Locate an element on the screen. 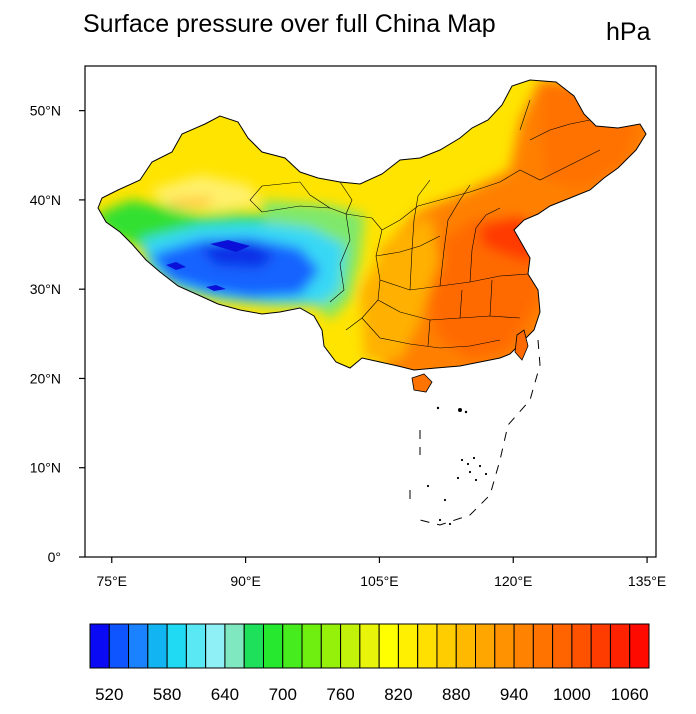 This screenshot has height=714, width=696. longitude-axis: 75°E 90°E 105°E 120°E 135°E is located at coordinates (381, 573).